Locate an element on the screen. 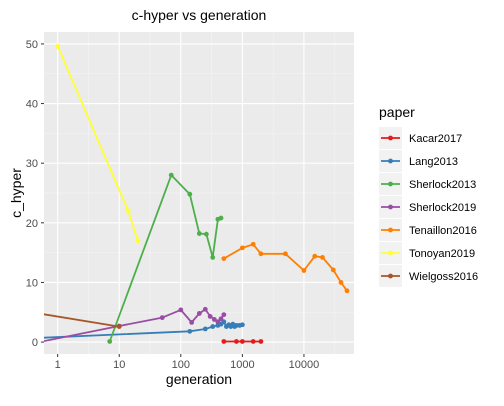  x-axis: 1 10 100 1000 10000 is located at coordinates (187, 362).